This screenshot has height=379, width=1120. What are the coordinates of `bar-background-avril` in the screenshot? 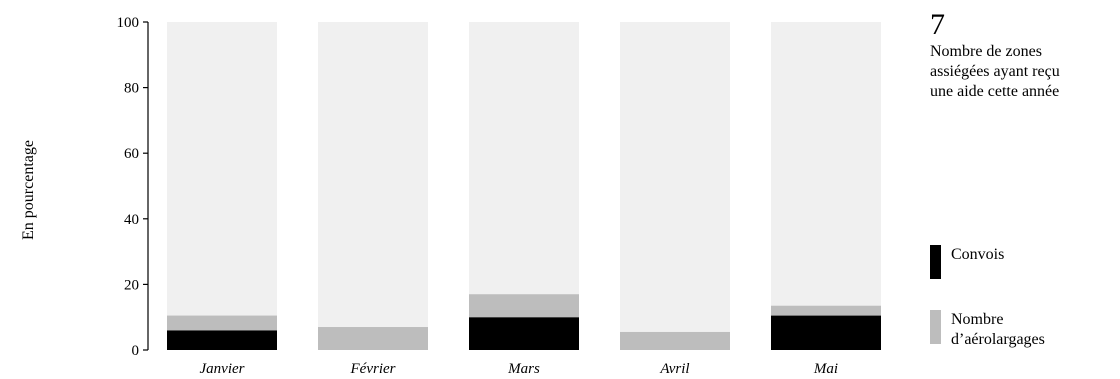 It's located at (675, 186).